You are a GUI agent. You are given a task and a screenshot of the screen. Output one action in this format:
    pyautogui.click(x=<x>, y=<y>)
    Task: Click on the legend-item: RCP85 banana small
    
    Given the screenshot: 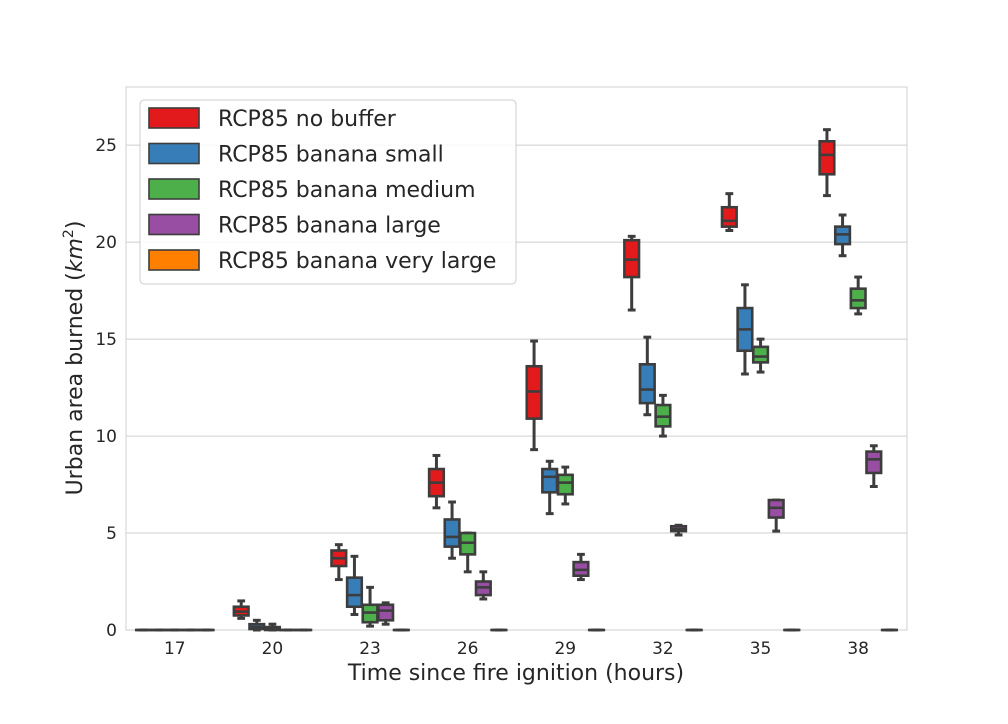 What is the action you would take?
    pyautogui.click(x=296, y=155)
    